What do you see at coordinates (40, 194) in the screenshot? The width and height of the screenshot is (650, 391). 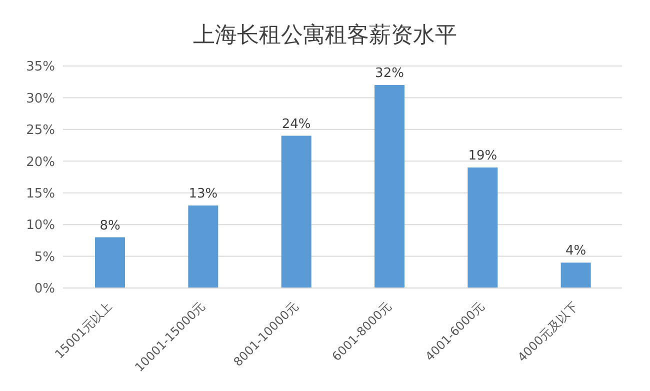 I see `y-tick-label: 15%` at bounding box center [40, 194].